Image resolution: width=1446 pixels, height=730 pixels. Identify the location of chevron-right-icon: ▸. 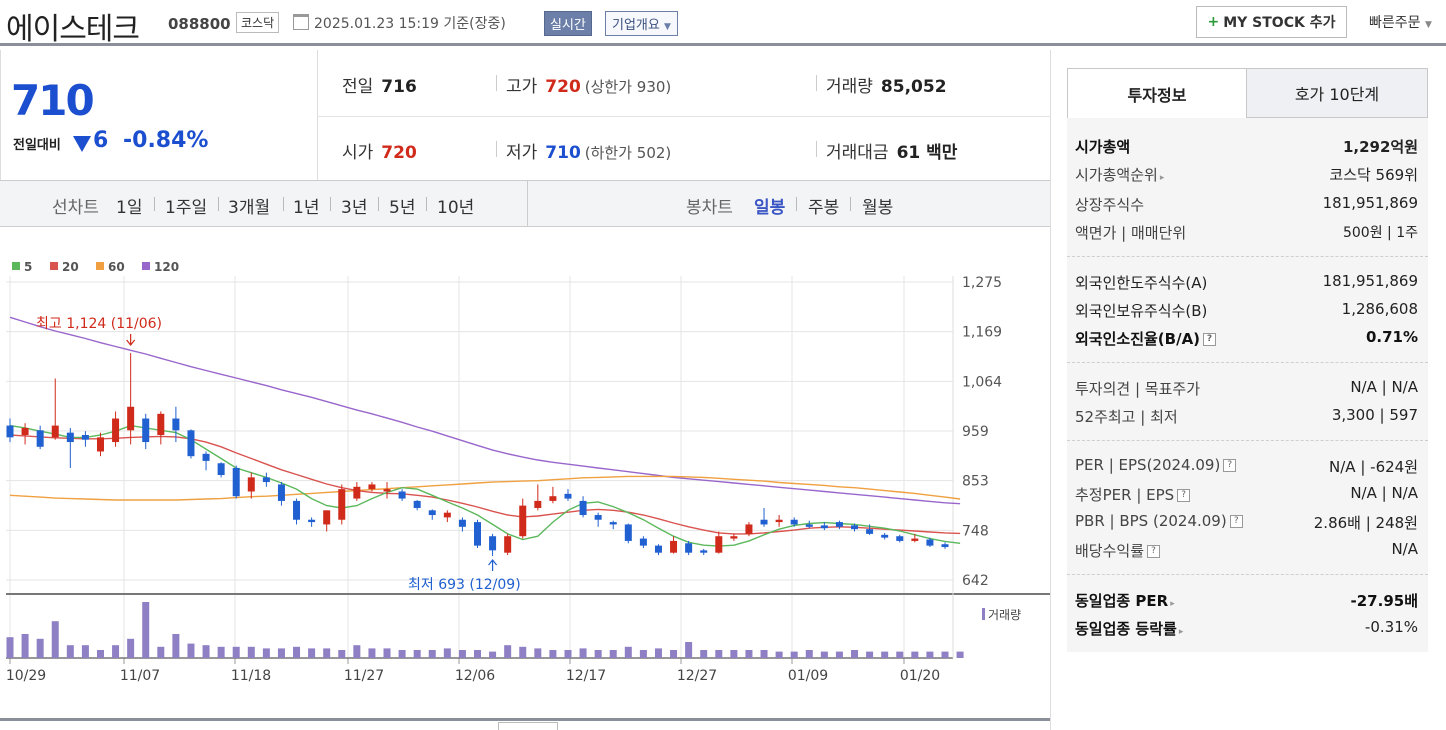
(1181, 632).